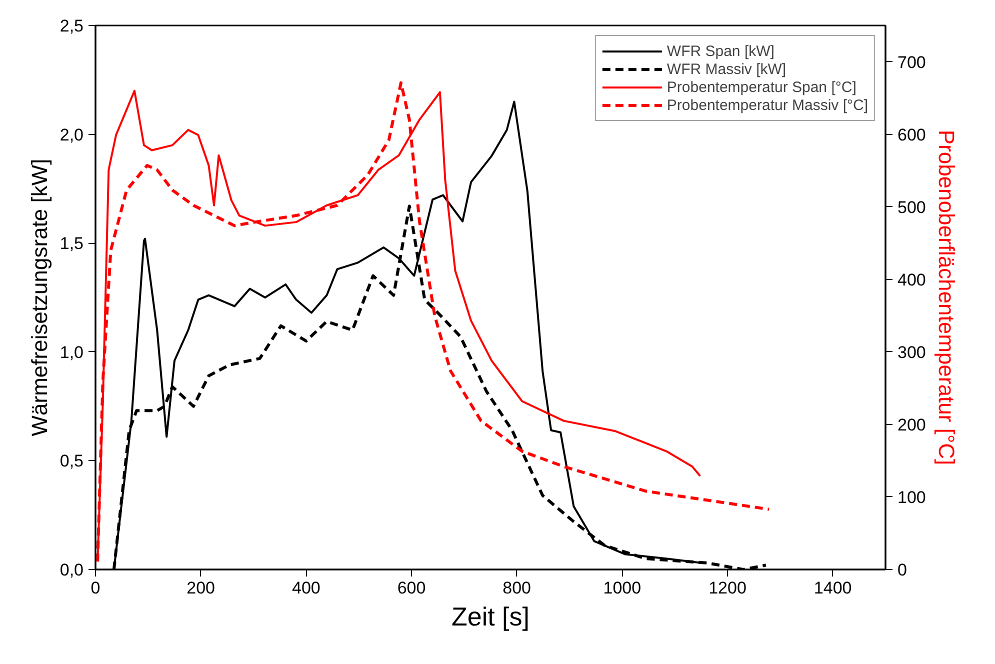  Describe the element at coordinates (72, 461) in the screenshot. I see `y-tick-label: 0,5` at that location.